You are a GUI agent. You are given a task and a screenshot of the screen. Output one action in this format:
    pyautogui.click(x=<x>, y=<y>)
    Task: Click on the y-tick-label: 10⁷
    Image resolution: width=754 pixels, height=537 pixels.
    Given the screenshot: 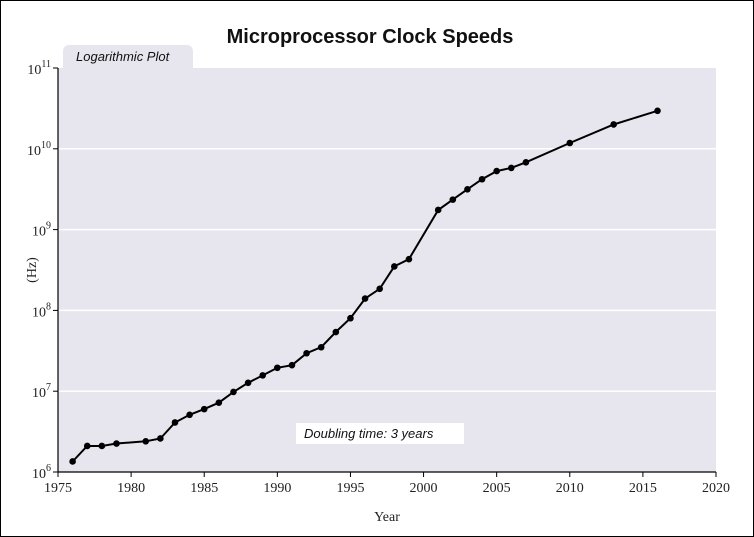 What is the action you would take?
    pyautogui.click(x=41, y=391)
    